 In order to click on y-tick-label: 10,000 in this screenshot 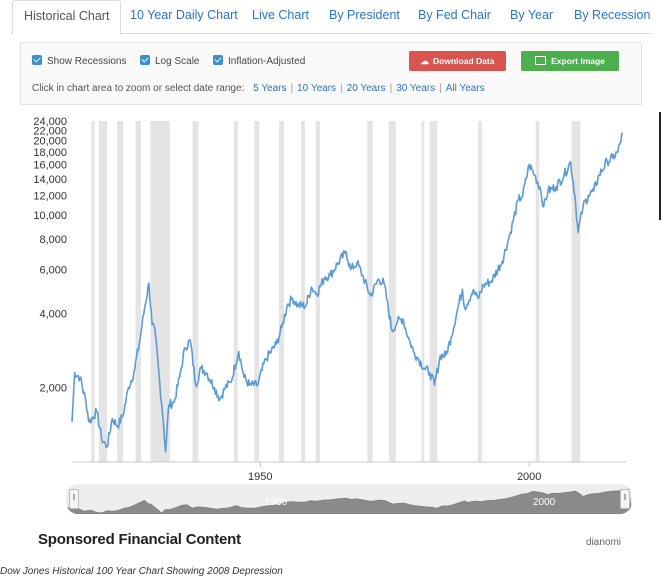, I will do `click(50, 216)`.